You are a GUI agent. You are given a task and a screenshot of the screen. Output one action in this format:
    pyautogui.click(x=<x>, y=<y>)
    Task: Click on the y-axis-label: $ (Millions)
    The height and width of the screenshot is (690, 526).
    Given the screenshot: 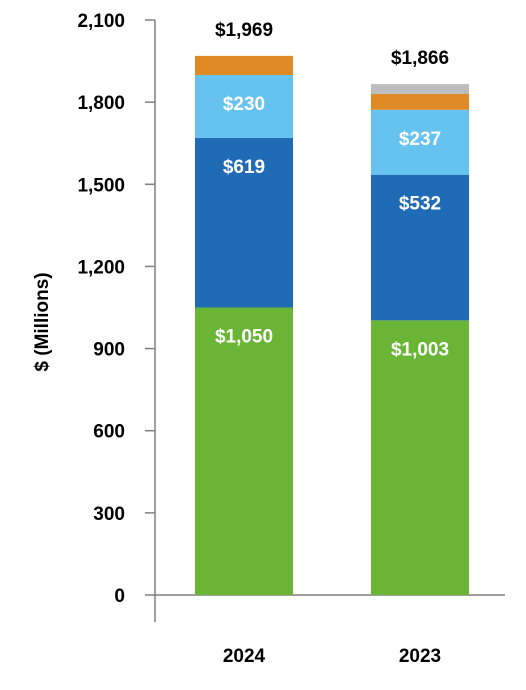 What is the action you would take?
    pyautogui.click(x=42, y=321)
    